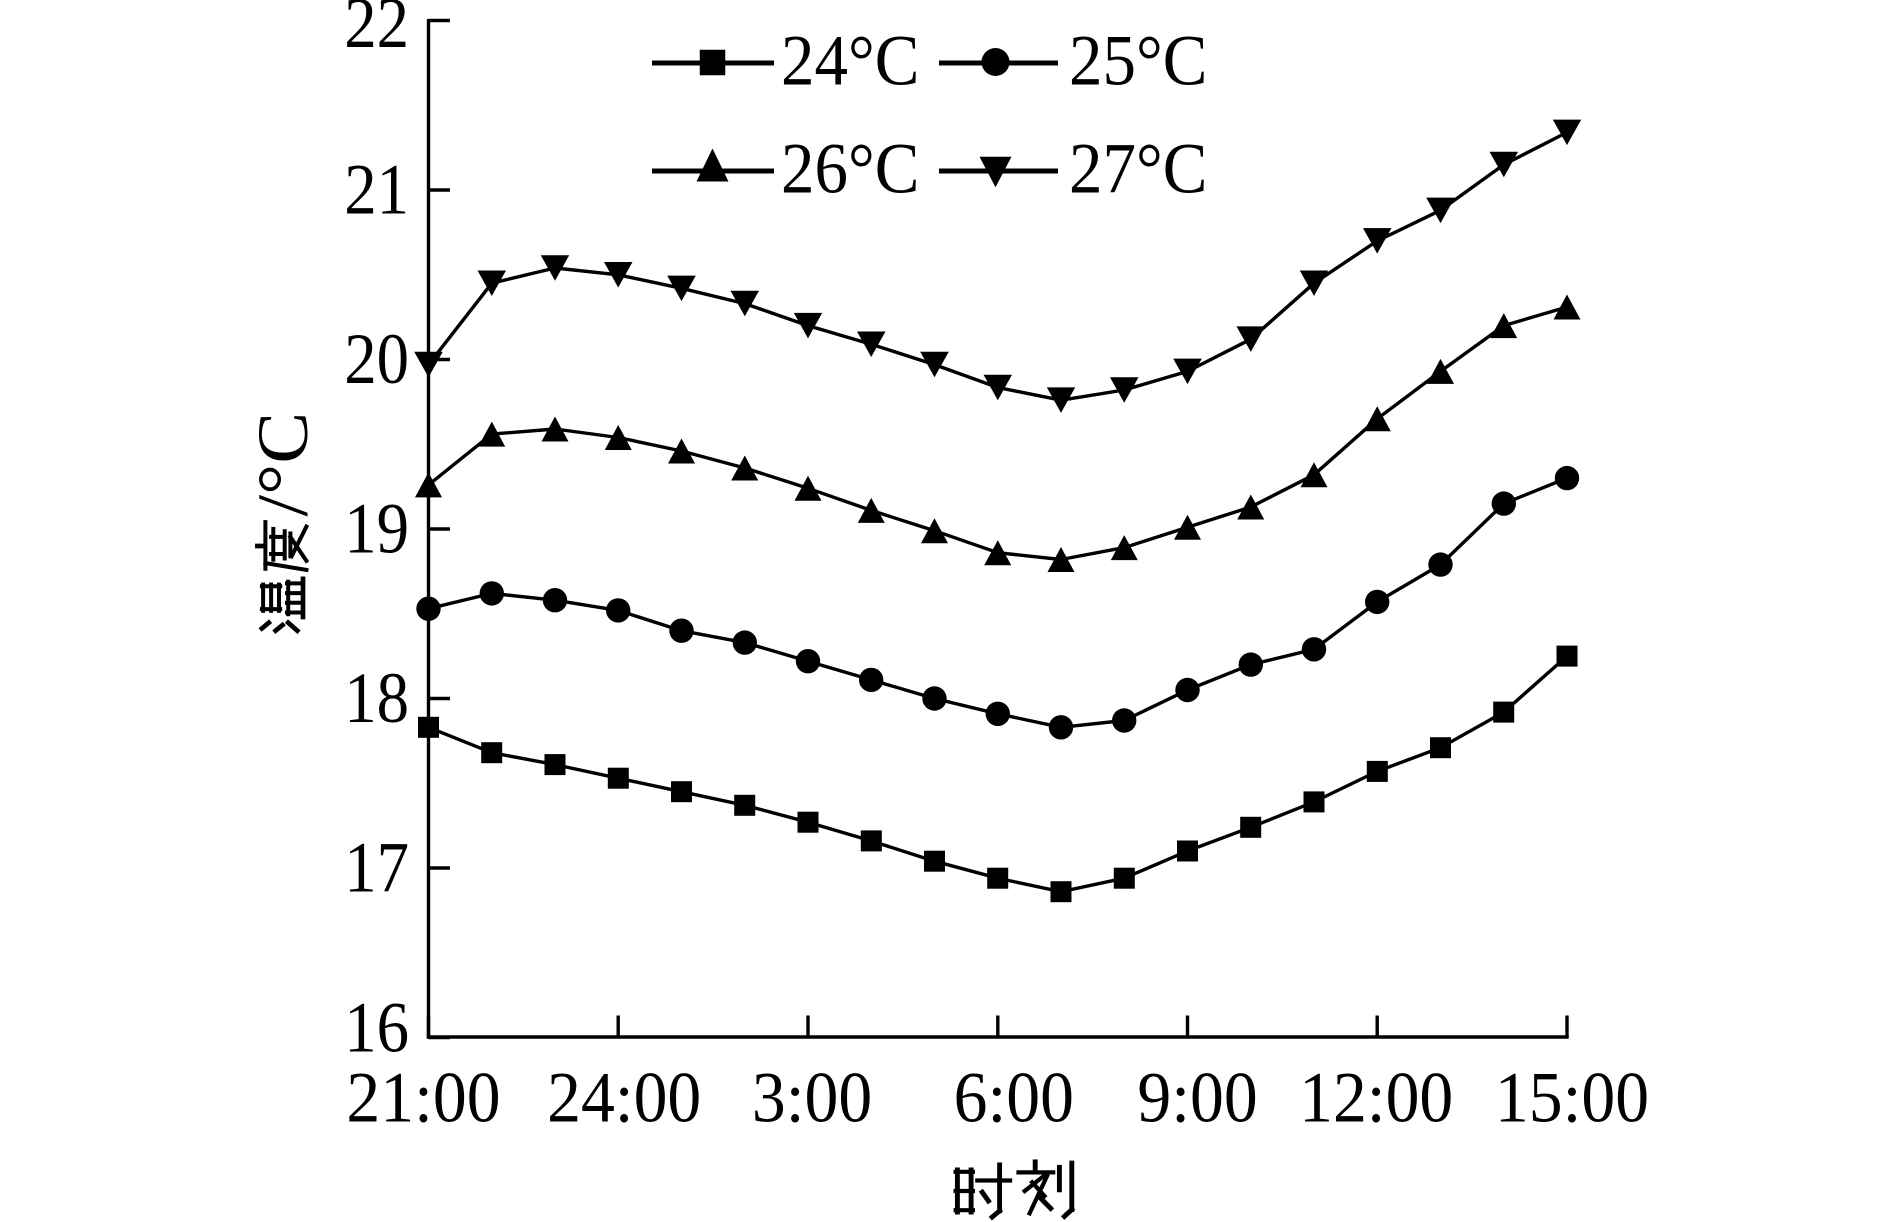  I want to click on svg-text: 16, so click(376, 1027).